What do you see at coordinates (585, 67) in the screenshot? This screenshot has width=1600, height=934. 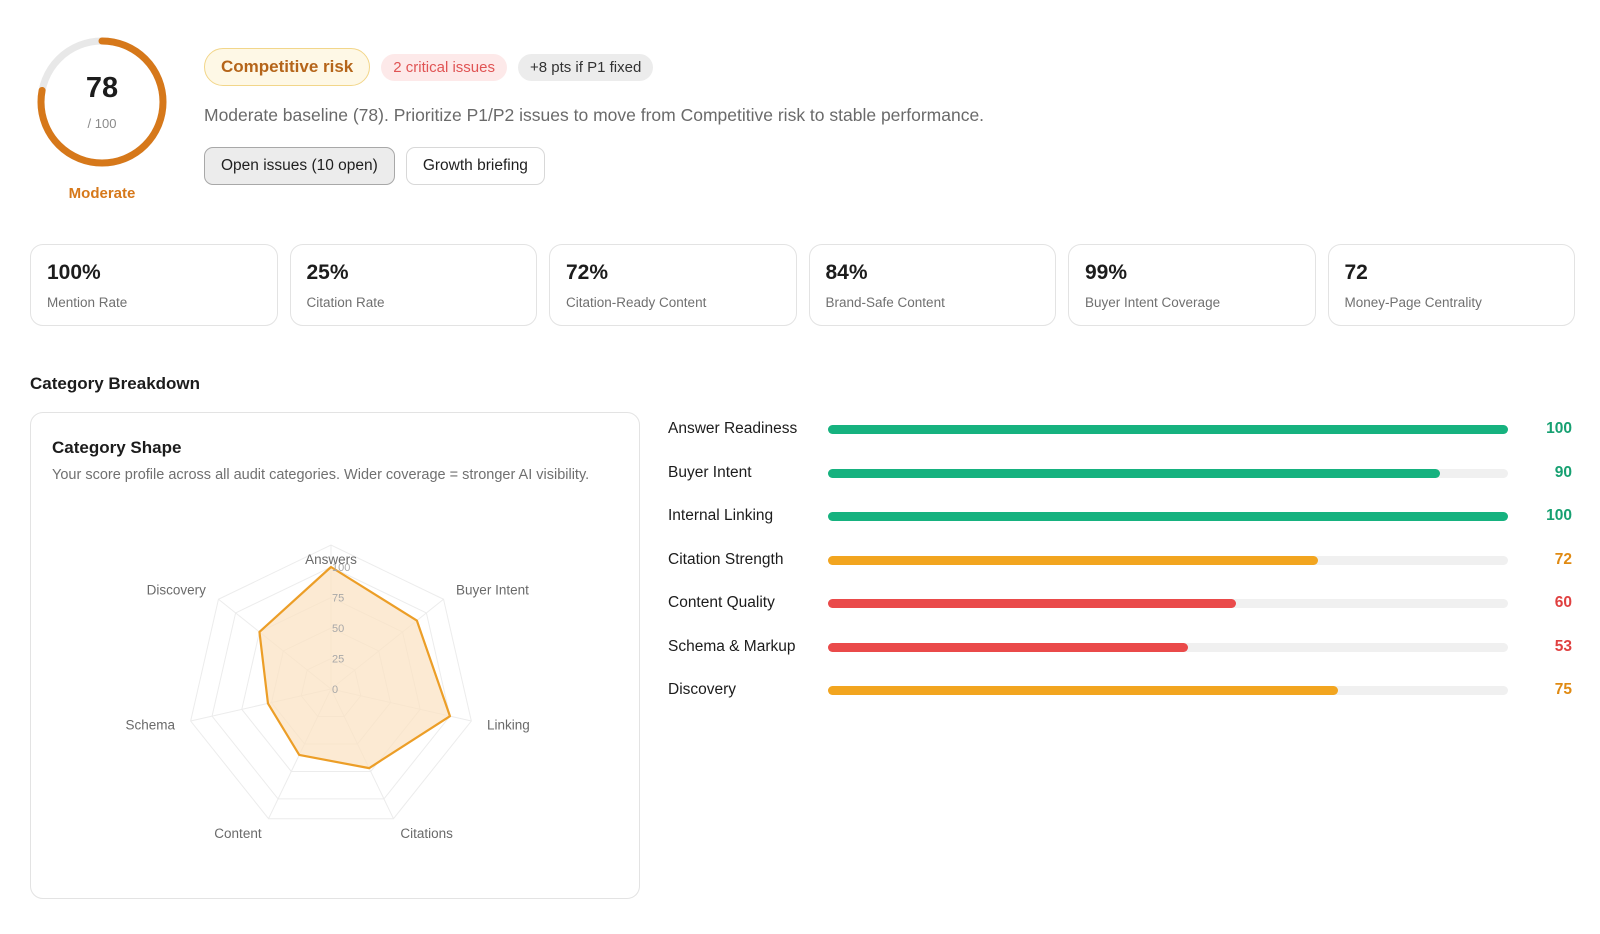 I see `points-badge: +8 pts if P1 fixed` at bounding box center [585, 67].